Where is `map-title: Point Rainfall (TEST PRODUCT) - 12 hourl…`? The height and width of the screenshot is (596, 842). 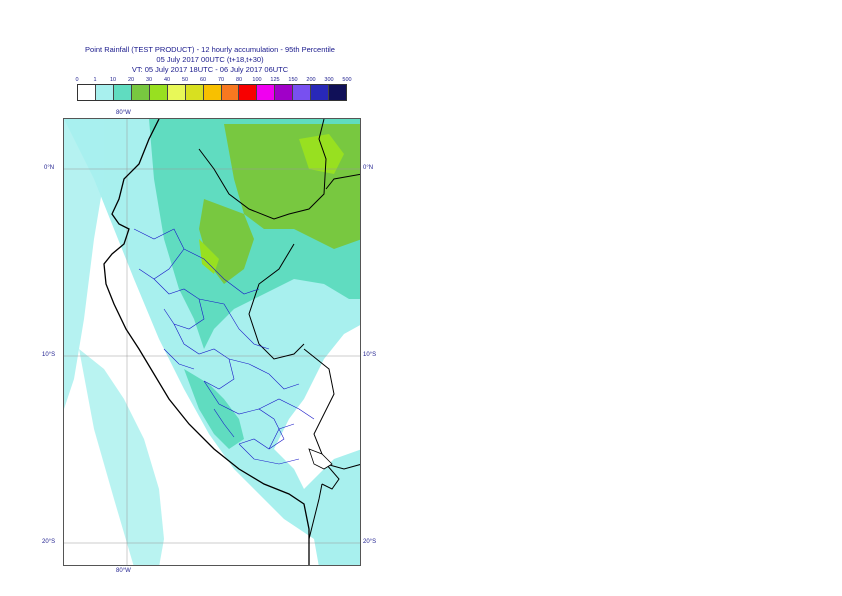 map-title: Point Rainfall (TEST PRODUCT) - 12 hourl… is located at coordinates (210, 49).